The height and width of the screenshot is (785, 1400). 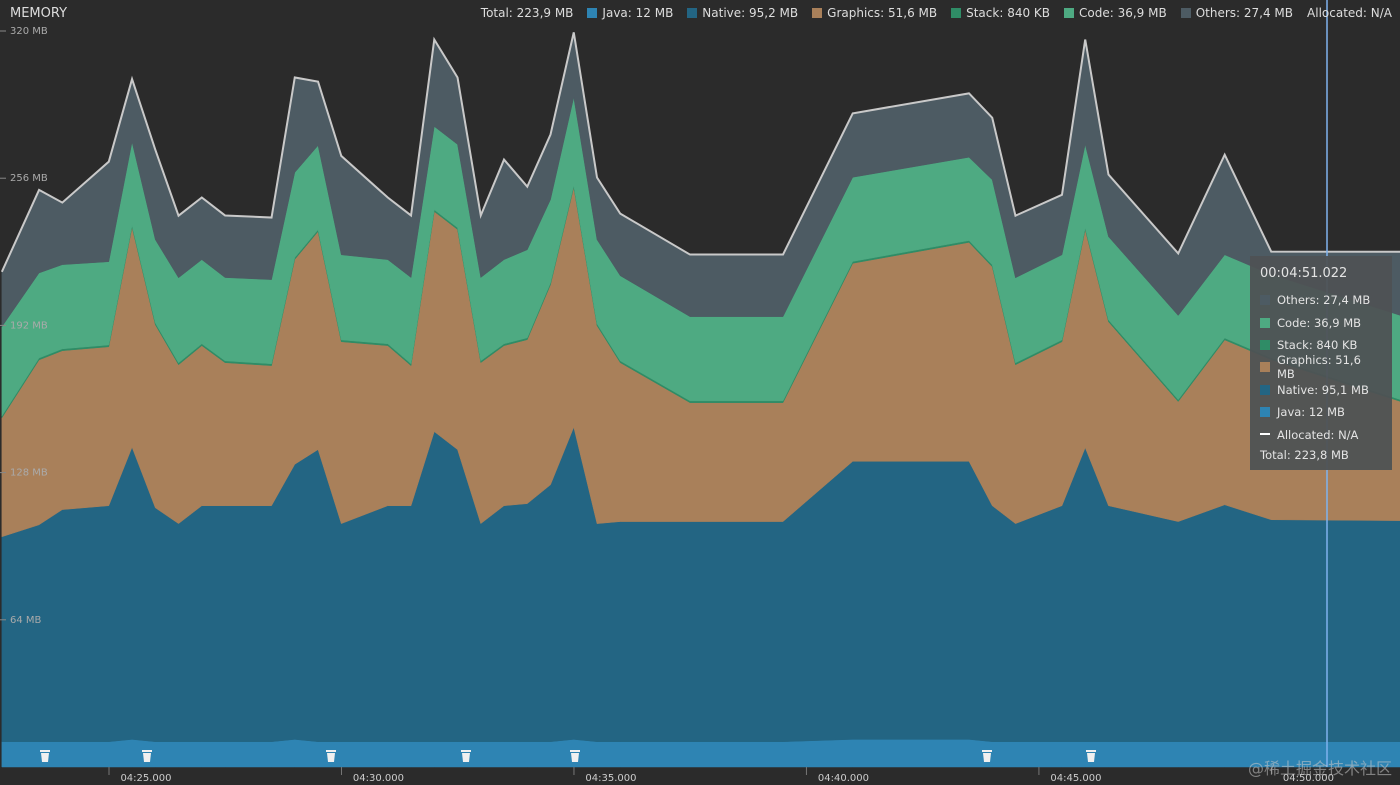 I want to click on tooltip-item: Code: 36,9 MB, so click(x=1321, y=322).